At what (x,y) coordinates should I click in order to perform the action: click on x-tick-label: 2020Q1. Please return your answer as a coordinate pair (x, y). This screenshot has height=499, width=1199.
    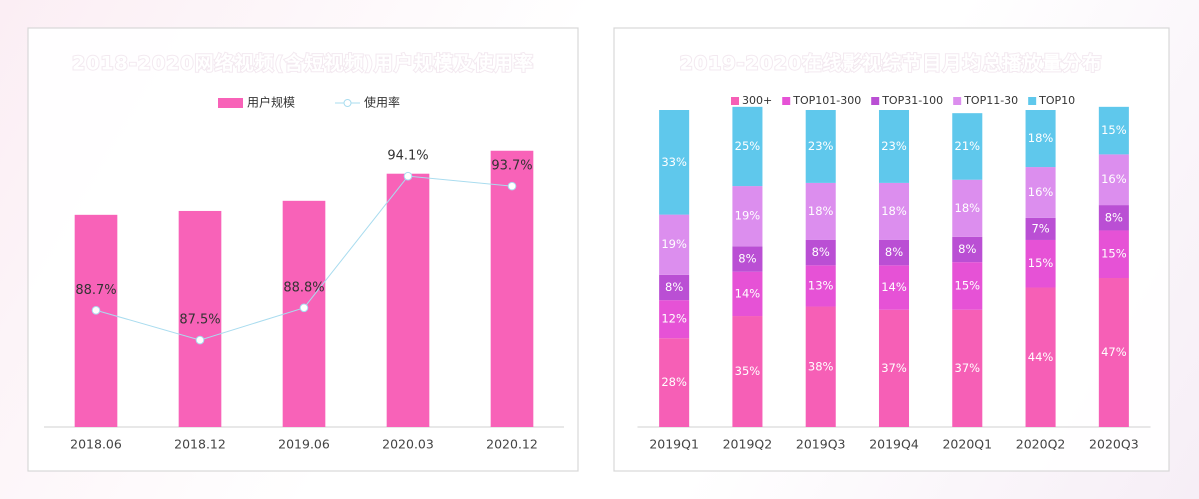
    Looking at the image, I should click on (967, 444).